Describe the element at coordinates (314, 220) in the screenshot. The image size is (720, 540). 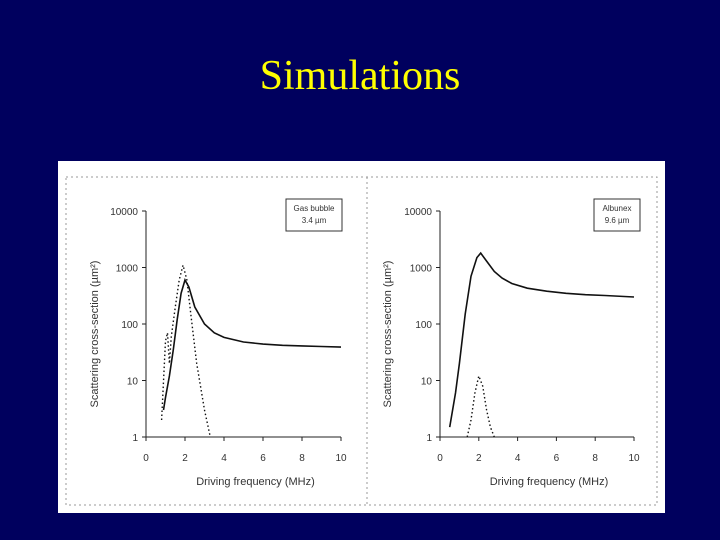
I see `legend-entry: 3.4 µm` at that location.